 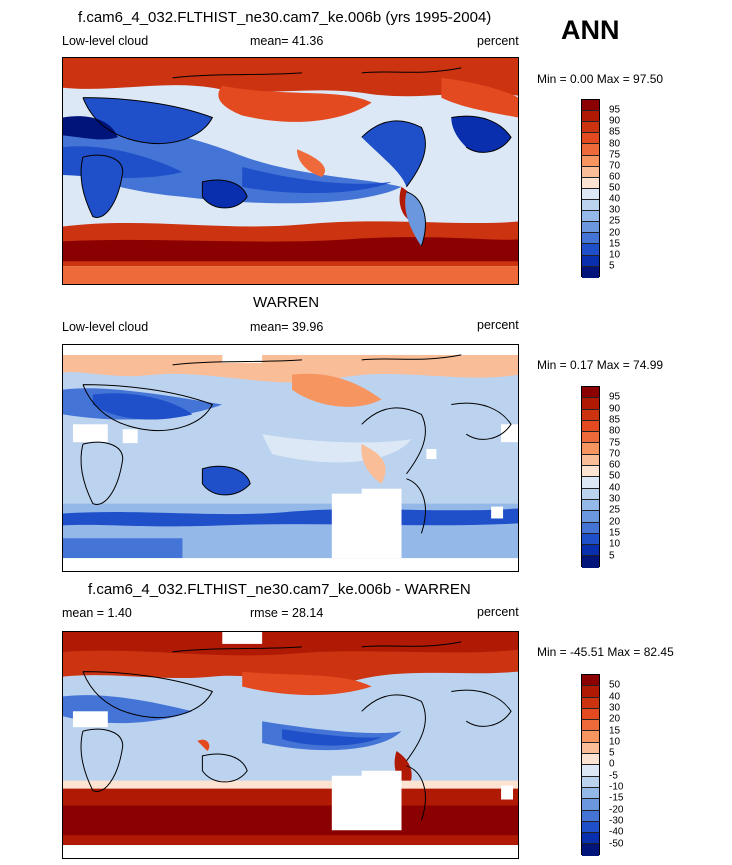 I want to click on cb-label: 0, so click(x=612, y=764).